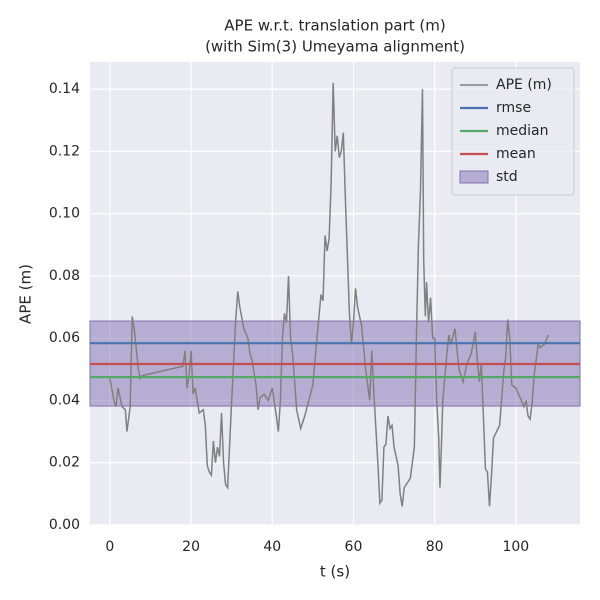 Image resolution: width=600 pixels, height=600 pixels. Describe the element at coordinates (522, 131) in the screenshot. I see `legend-label: median` at that location.